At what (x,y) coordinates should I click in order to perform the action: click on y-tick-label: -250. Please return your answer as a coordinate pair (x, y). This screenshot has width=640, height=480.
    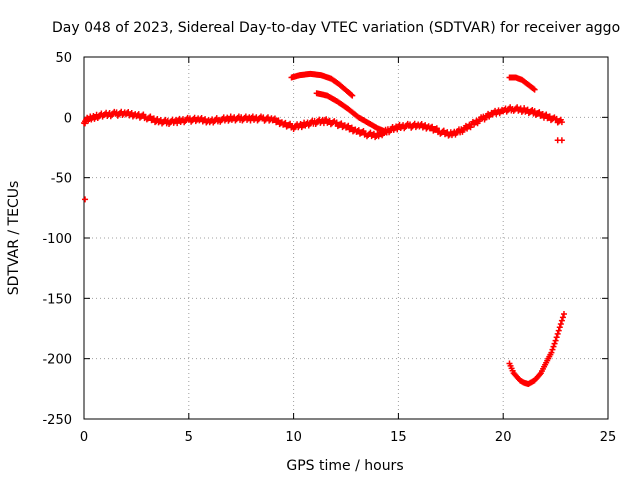
    Looking at the image, I should click on (57, 420).